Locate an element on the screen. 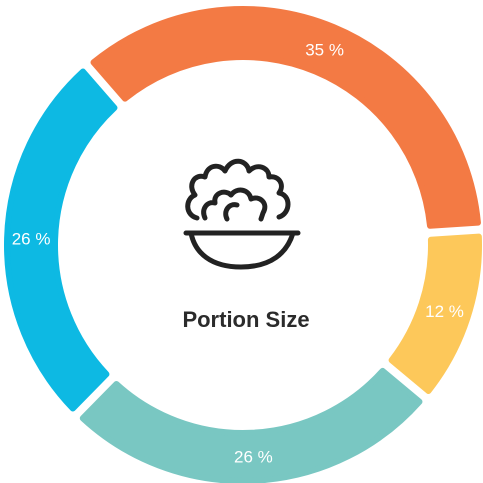 The image size is (483, 483). segment-label: 12 % is located at coordinates (444, 311).